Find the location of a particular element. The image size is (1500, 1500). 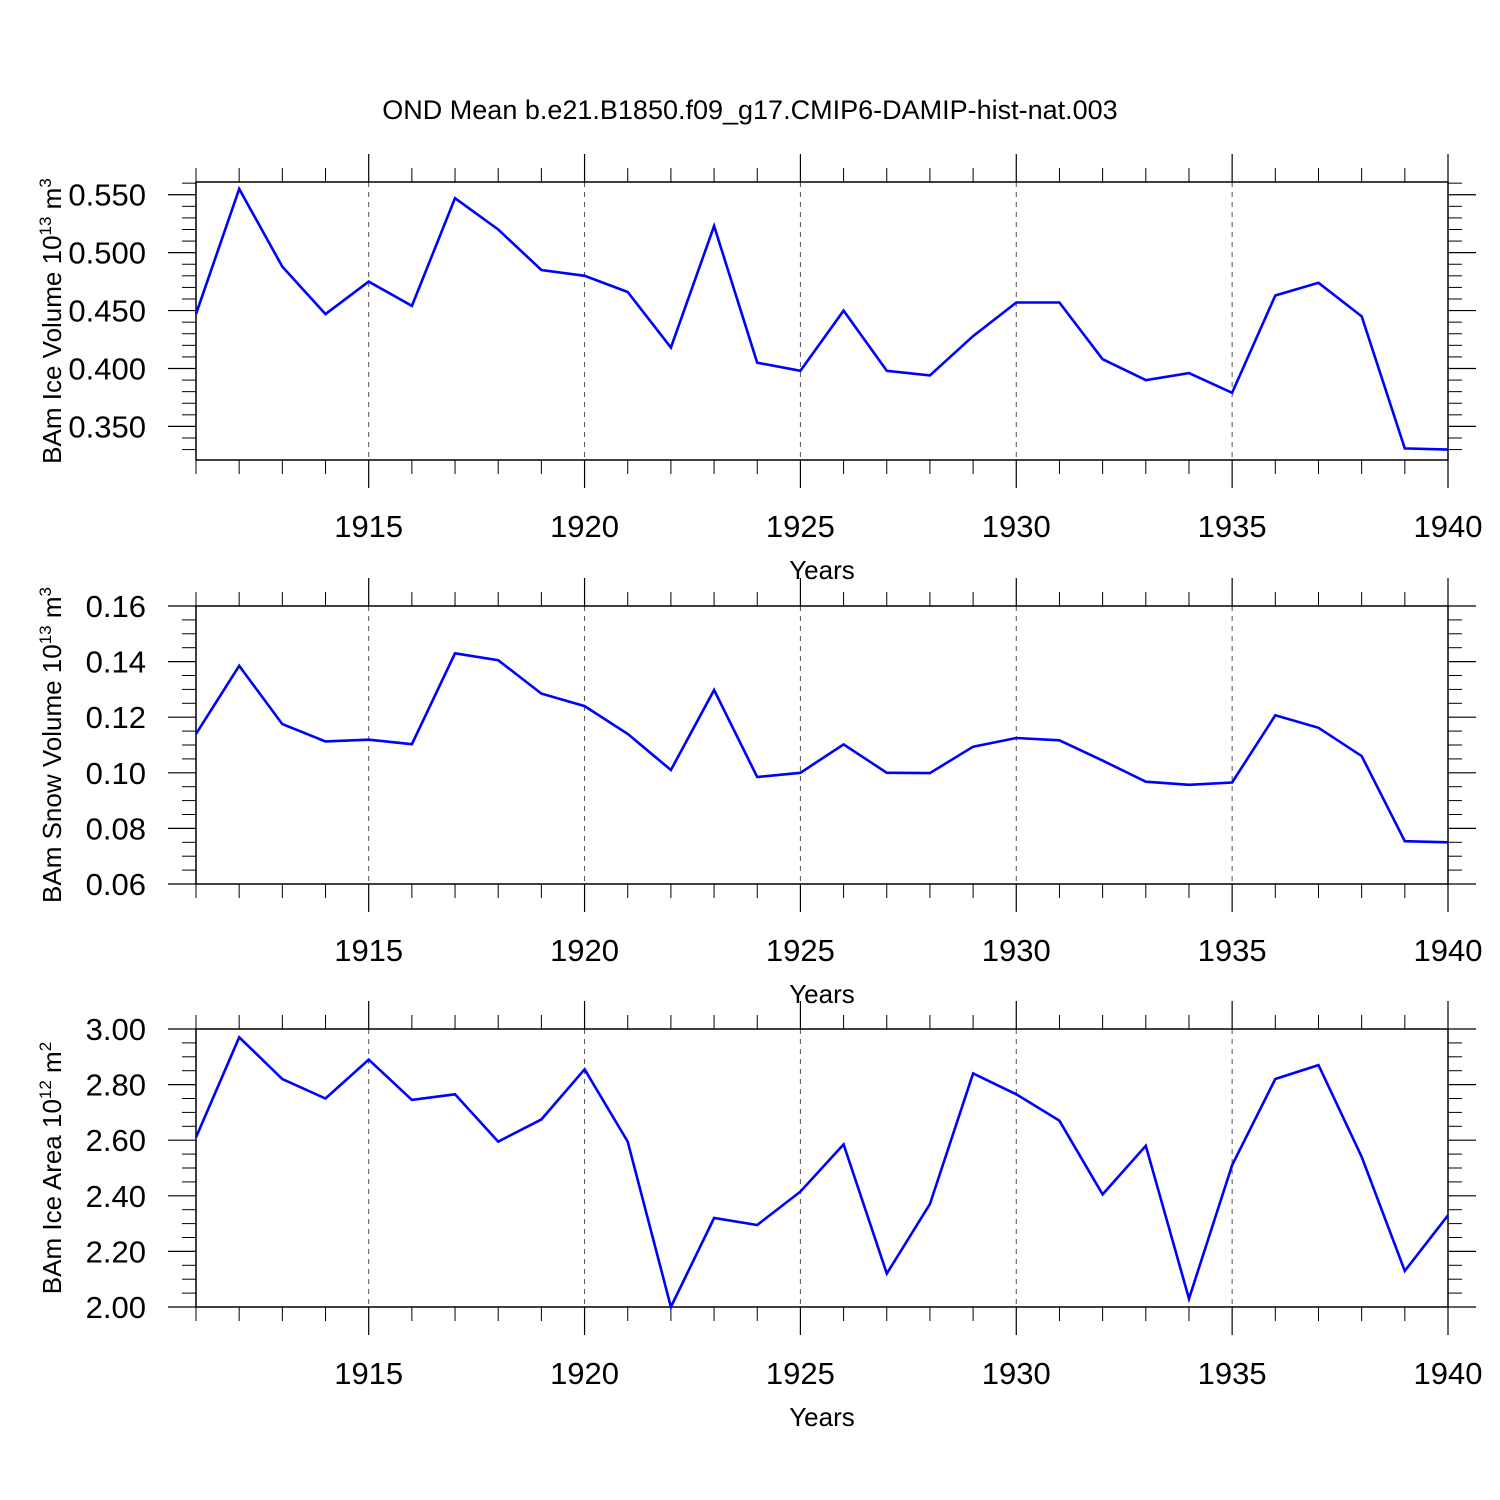

series-line-snow-volume is located at coordinates (821, 747).